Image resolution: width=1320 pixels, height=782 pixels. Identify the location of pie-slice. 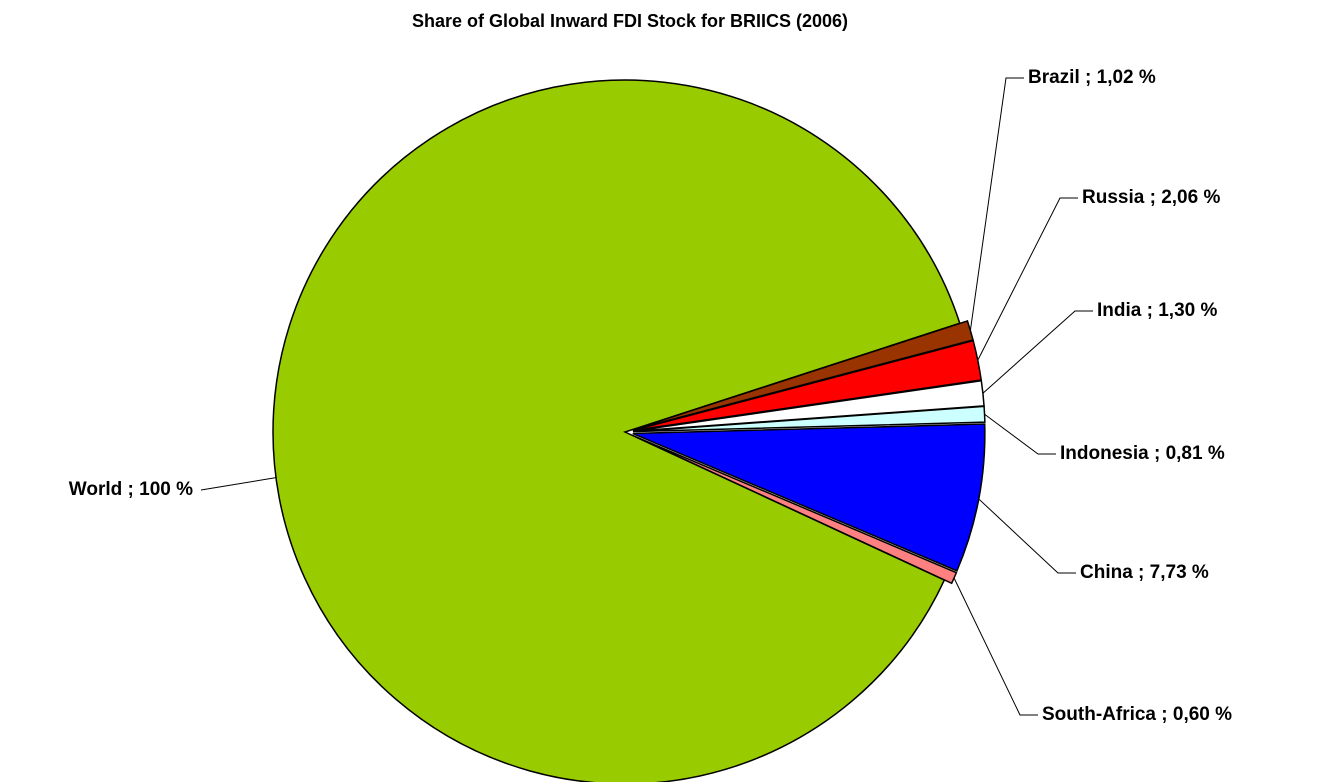
(809, 497).